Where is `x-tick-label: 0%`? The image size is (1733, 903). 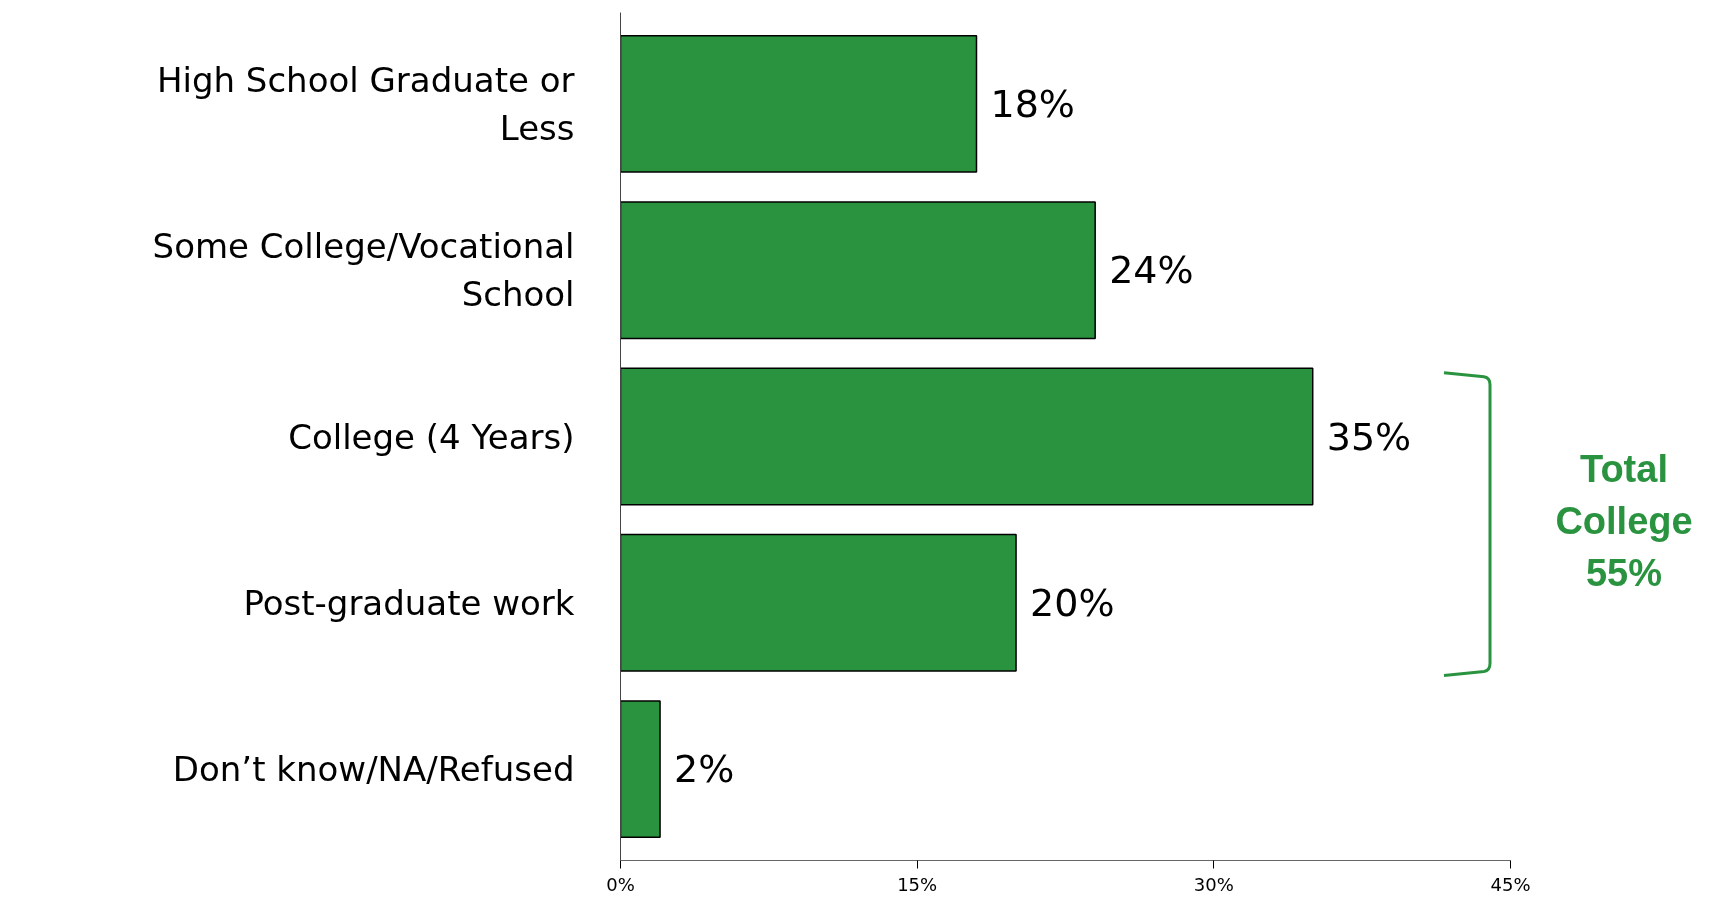 x-tick-label: 0% is located at coordinates (620, 884).